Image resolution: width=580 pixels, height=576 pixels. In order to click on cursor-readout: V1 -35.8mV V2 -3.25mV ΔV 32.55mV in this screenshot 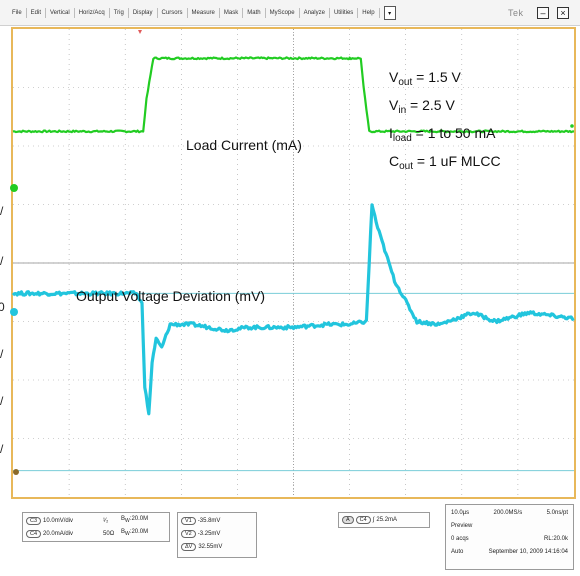, I will do `click(217, 535)`.